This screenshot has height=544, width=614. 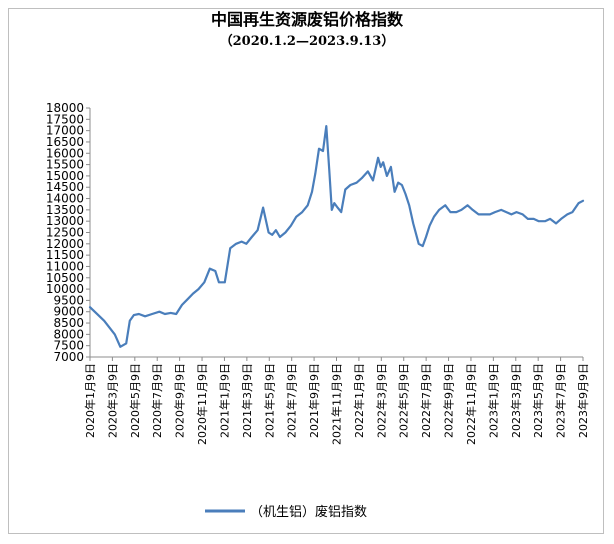 What do you see at coordinates (65, 165) in the screenshot?
I see `y-tick-label: 15500` at bounding box center [65, 165].